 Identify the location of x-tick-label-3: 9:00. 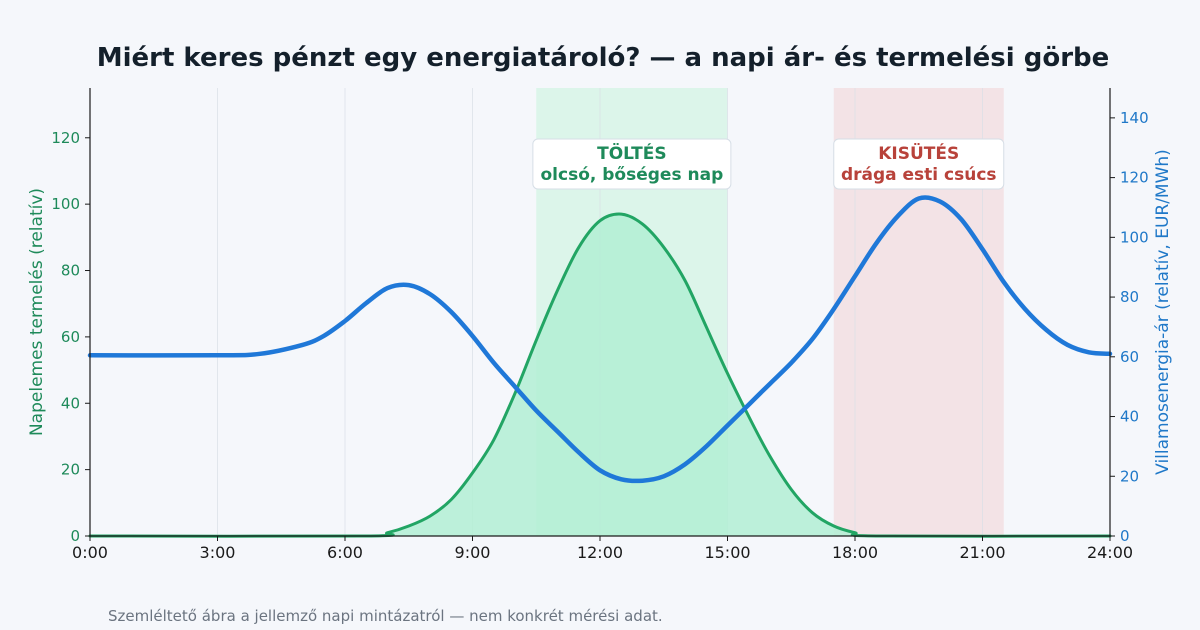
(473, 552).